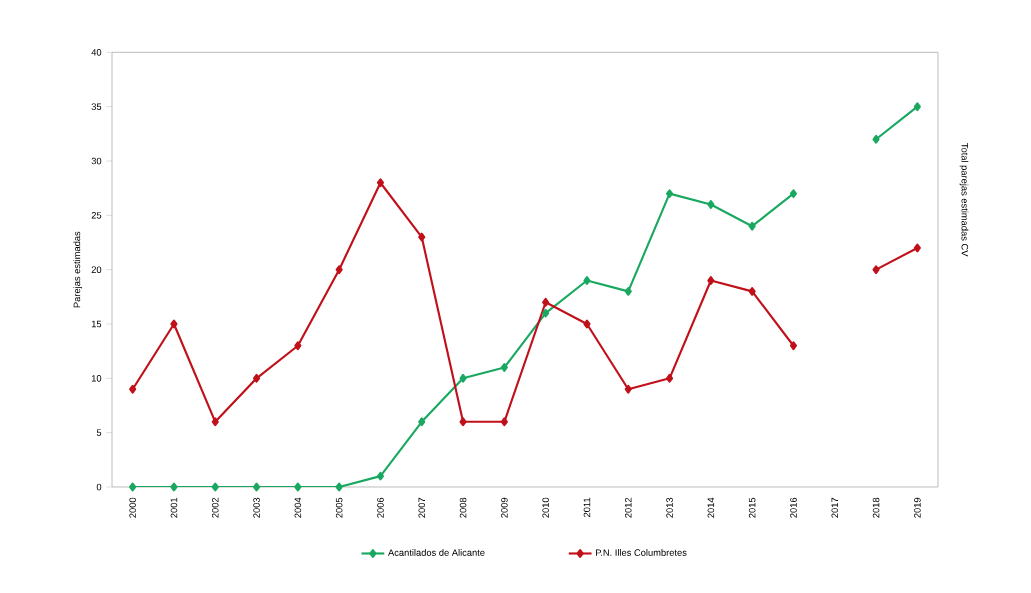 This screenshot has height=593, width=1031. What do you see at coordinates (641, 552) in the screenshot?
I see `legend-label: P.N. Illes Columbretes` at bounding box center [641, 552].